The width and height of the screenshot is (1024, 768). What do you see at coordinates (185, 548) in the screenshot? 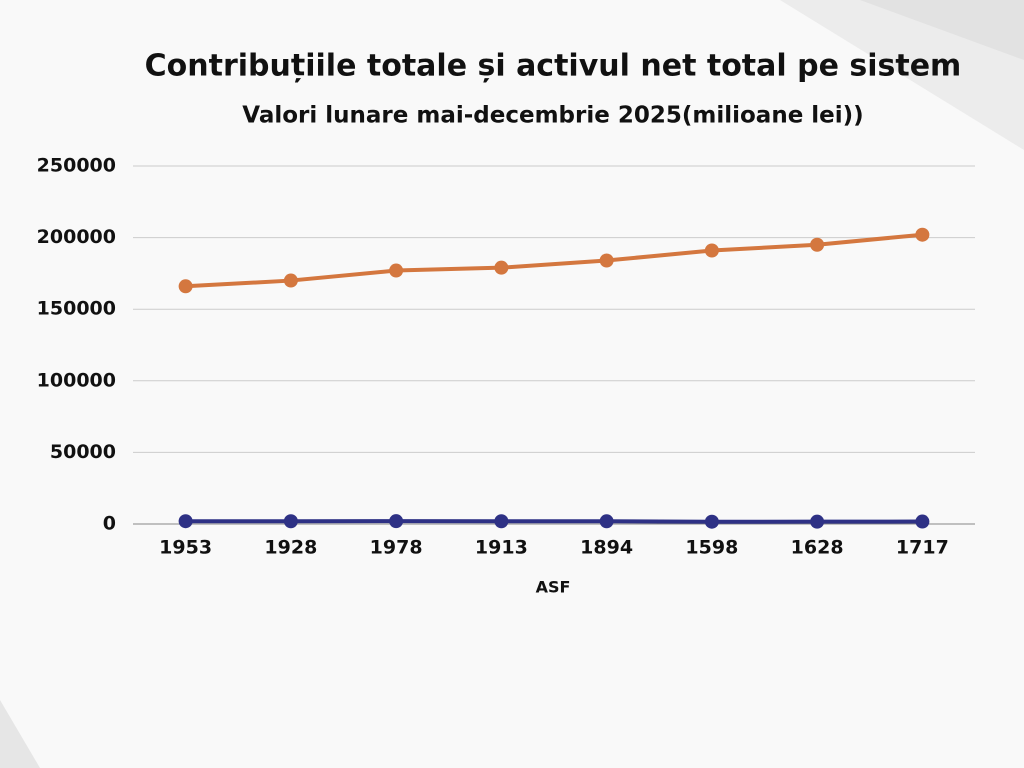
I see `x-tick-label: 1953` at bounding box center [185, 548].